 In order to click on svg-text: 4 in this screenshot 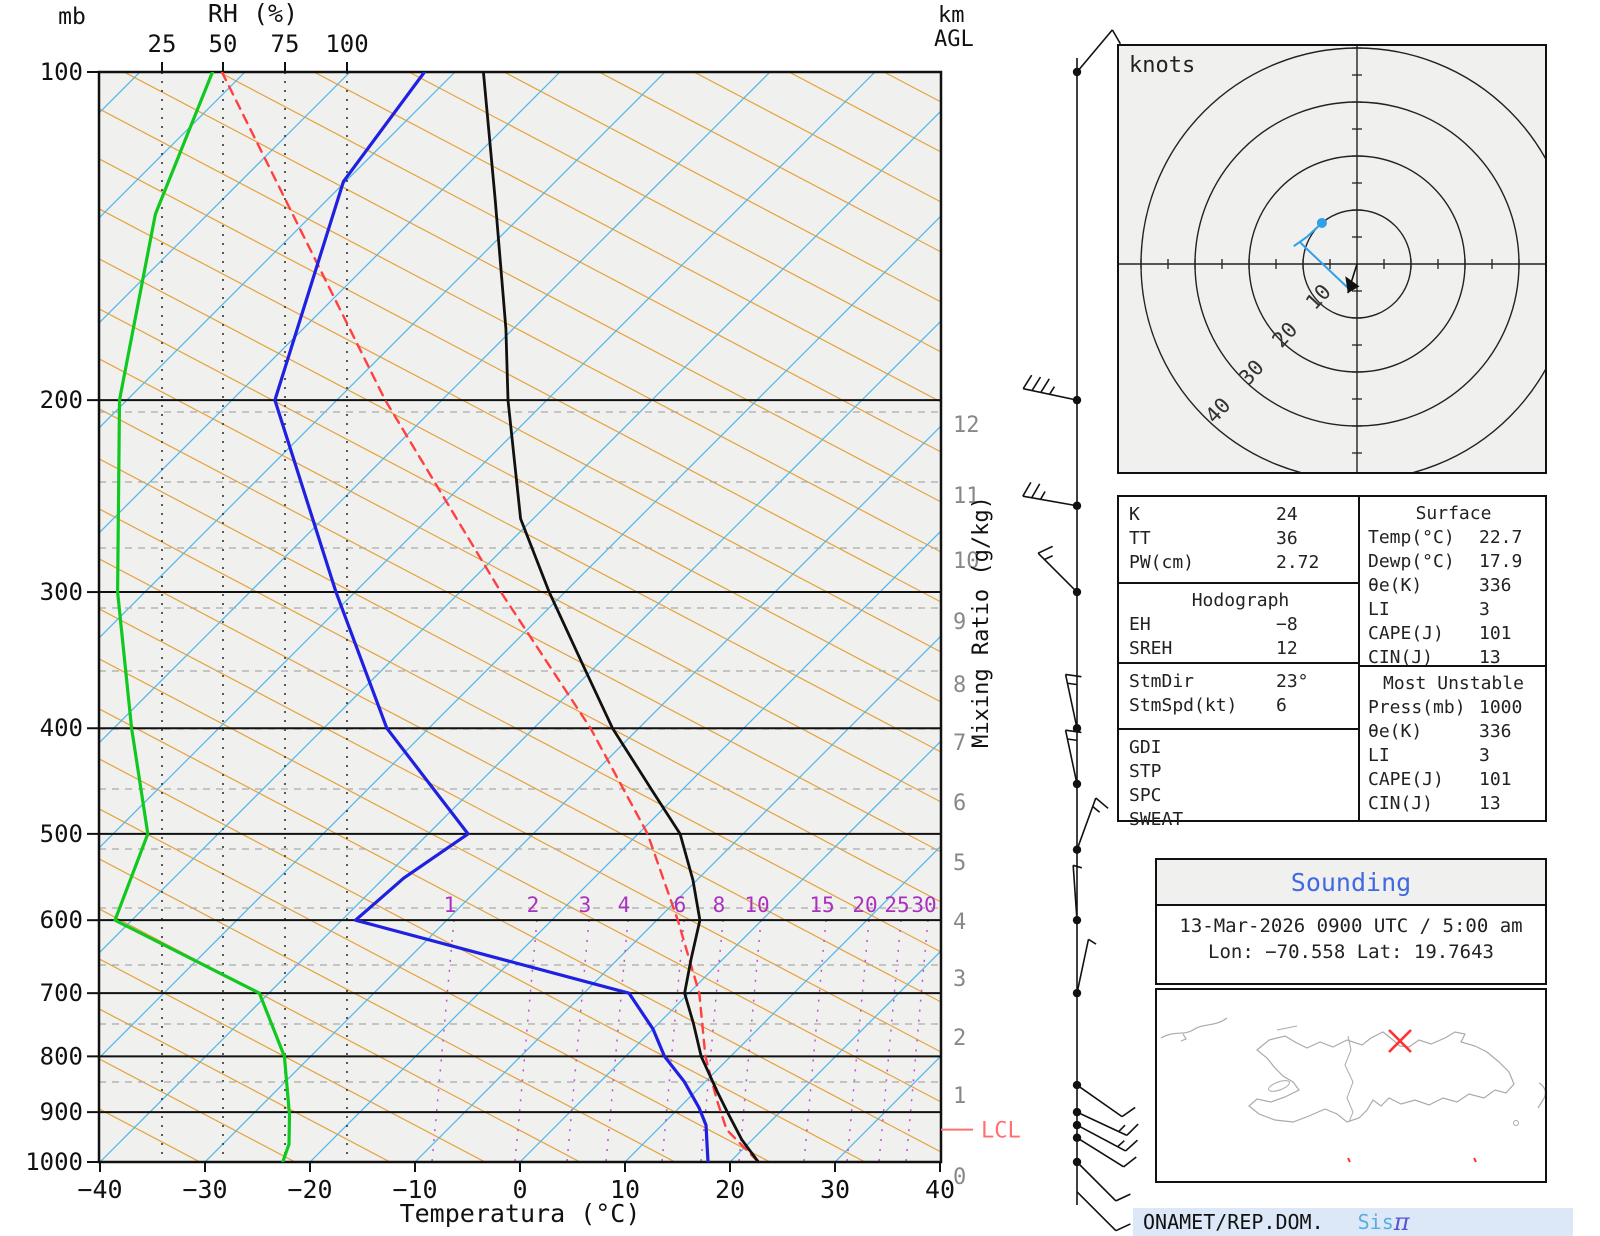, I will do `click(959, 922)`.